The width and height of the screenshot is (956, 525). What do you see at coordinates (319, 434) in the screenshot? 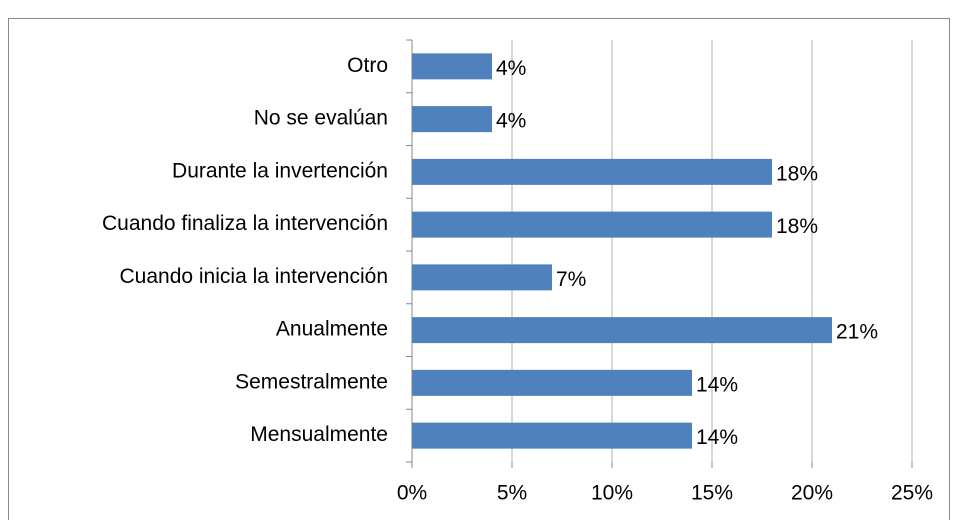
I see `y-tick-label: Mensualmente` at bounding box center [319, 434].